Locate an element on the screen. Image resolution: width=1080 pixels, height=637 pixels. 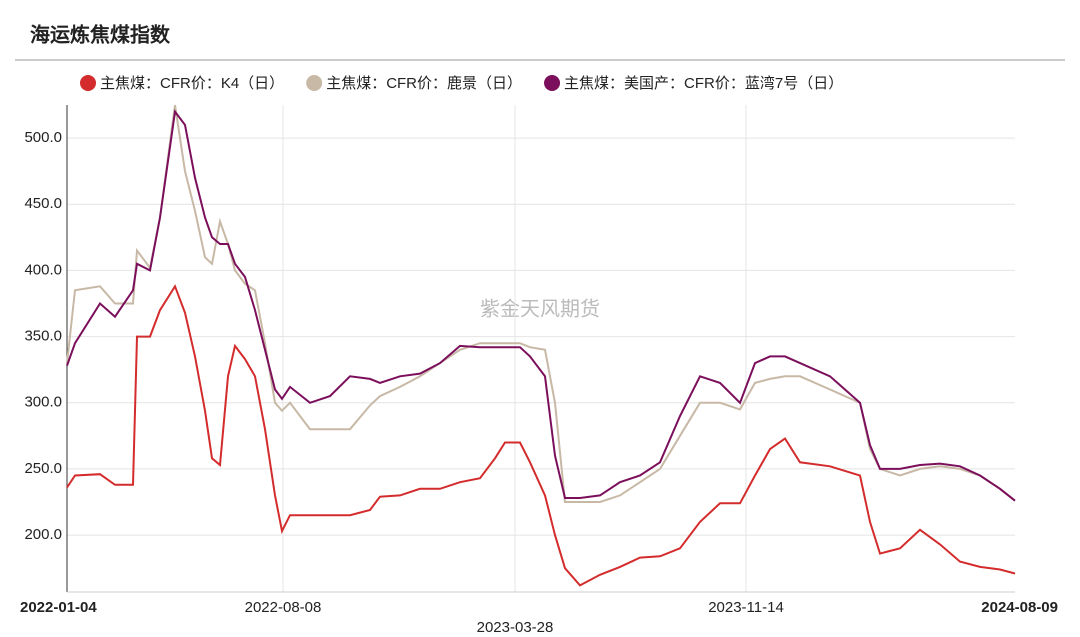
x-tick-label: 2022-01-04 is located at coordinates (58, 607).